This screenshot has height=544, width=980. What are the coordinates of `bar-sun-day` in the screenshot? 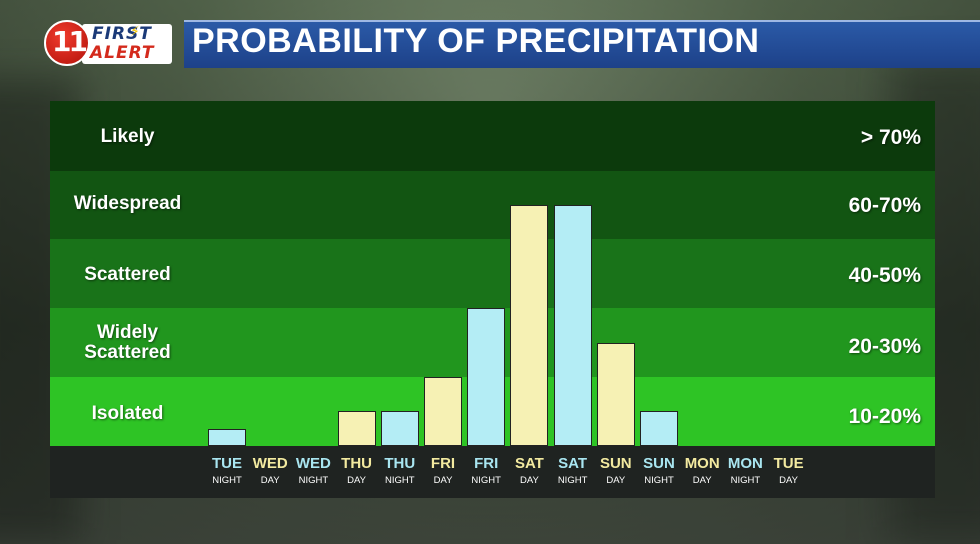 It's located at (615, 394).